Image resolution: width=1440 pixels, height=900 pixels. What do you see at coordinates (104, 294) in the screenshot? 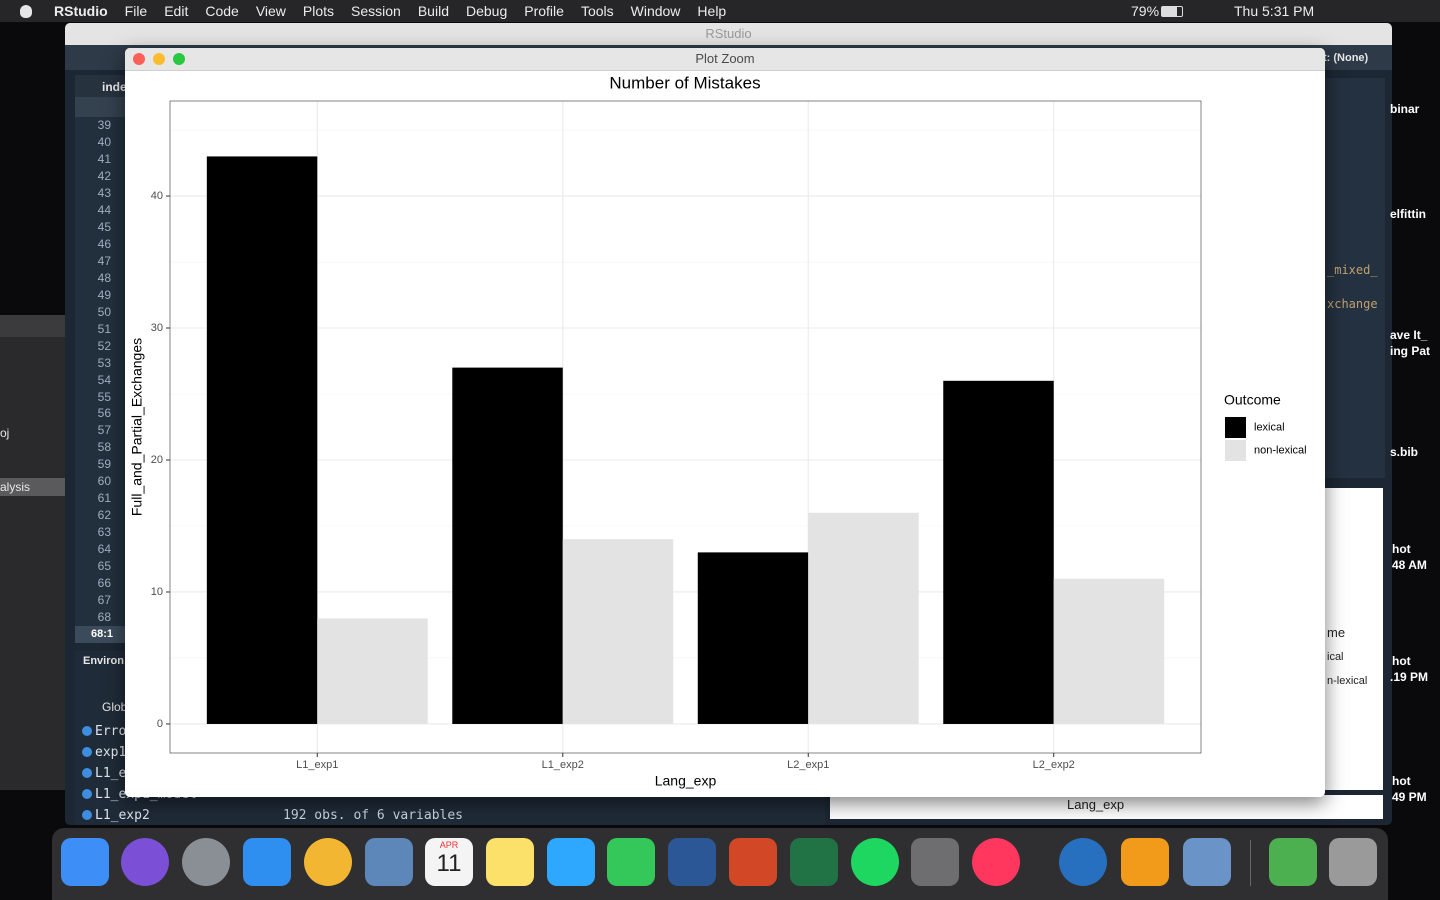
I see `line-number: 49` at bounding box center [104, 294].